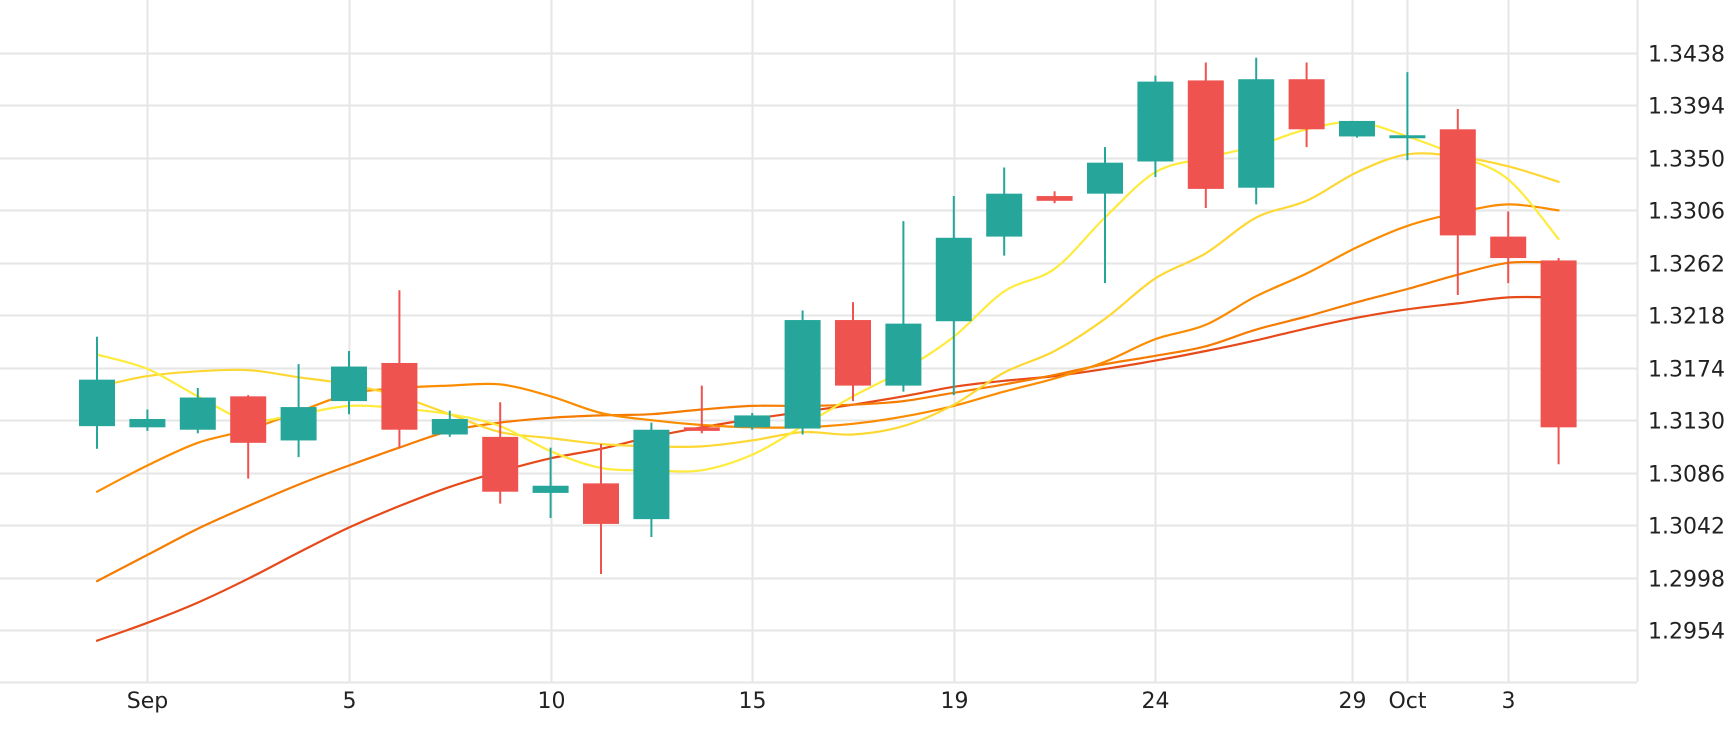 This screenshot has width=1730, height=730. Describe the element at coordinates (1686, 265) in the screenshot. I see `y-tick-label: 1.3262` at that location.